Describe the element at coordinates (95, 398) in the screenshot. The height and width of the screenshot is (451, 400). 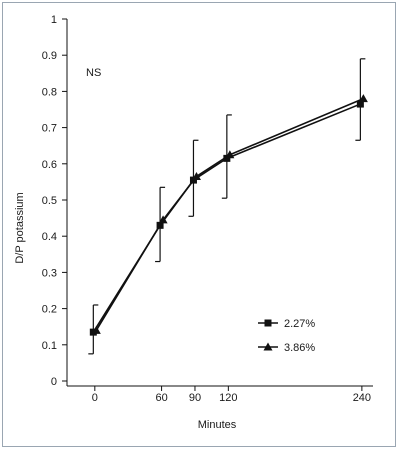
I see `x-tick-label: 0` at that location.